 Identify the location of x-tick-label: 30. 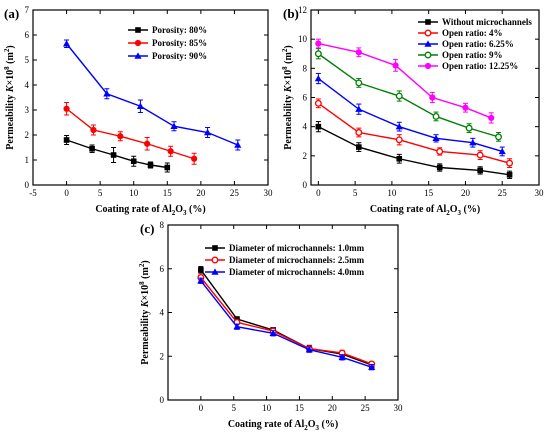
(269, 193).